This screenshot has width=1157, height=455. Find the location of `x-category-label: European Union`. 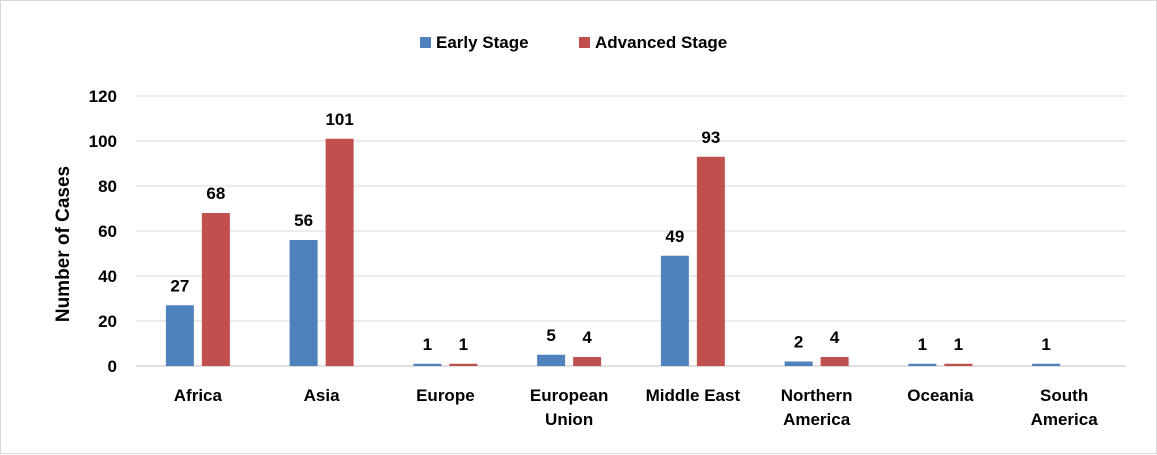

x-category-label: European Union is located at coordinates (569, 407).